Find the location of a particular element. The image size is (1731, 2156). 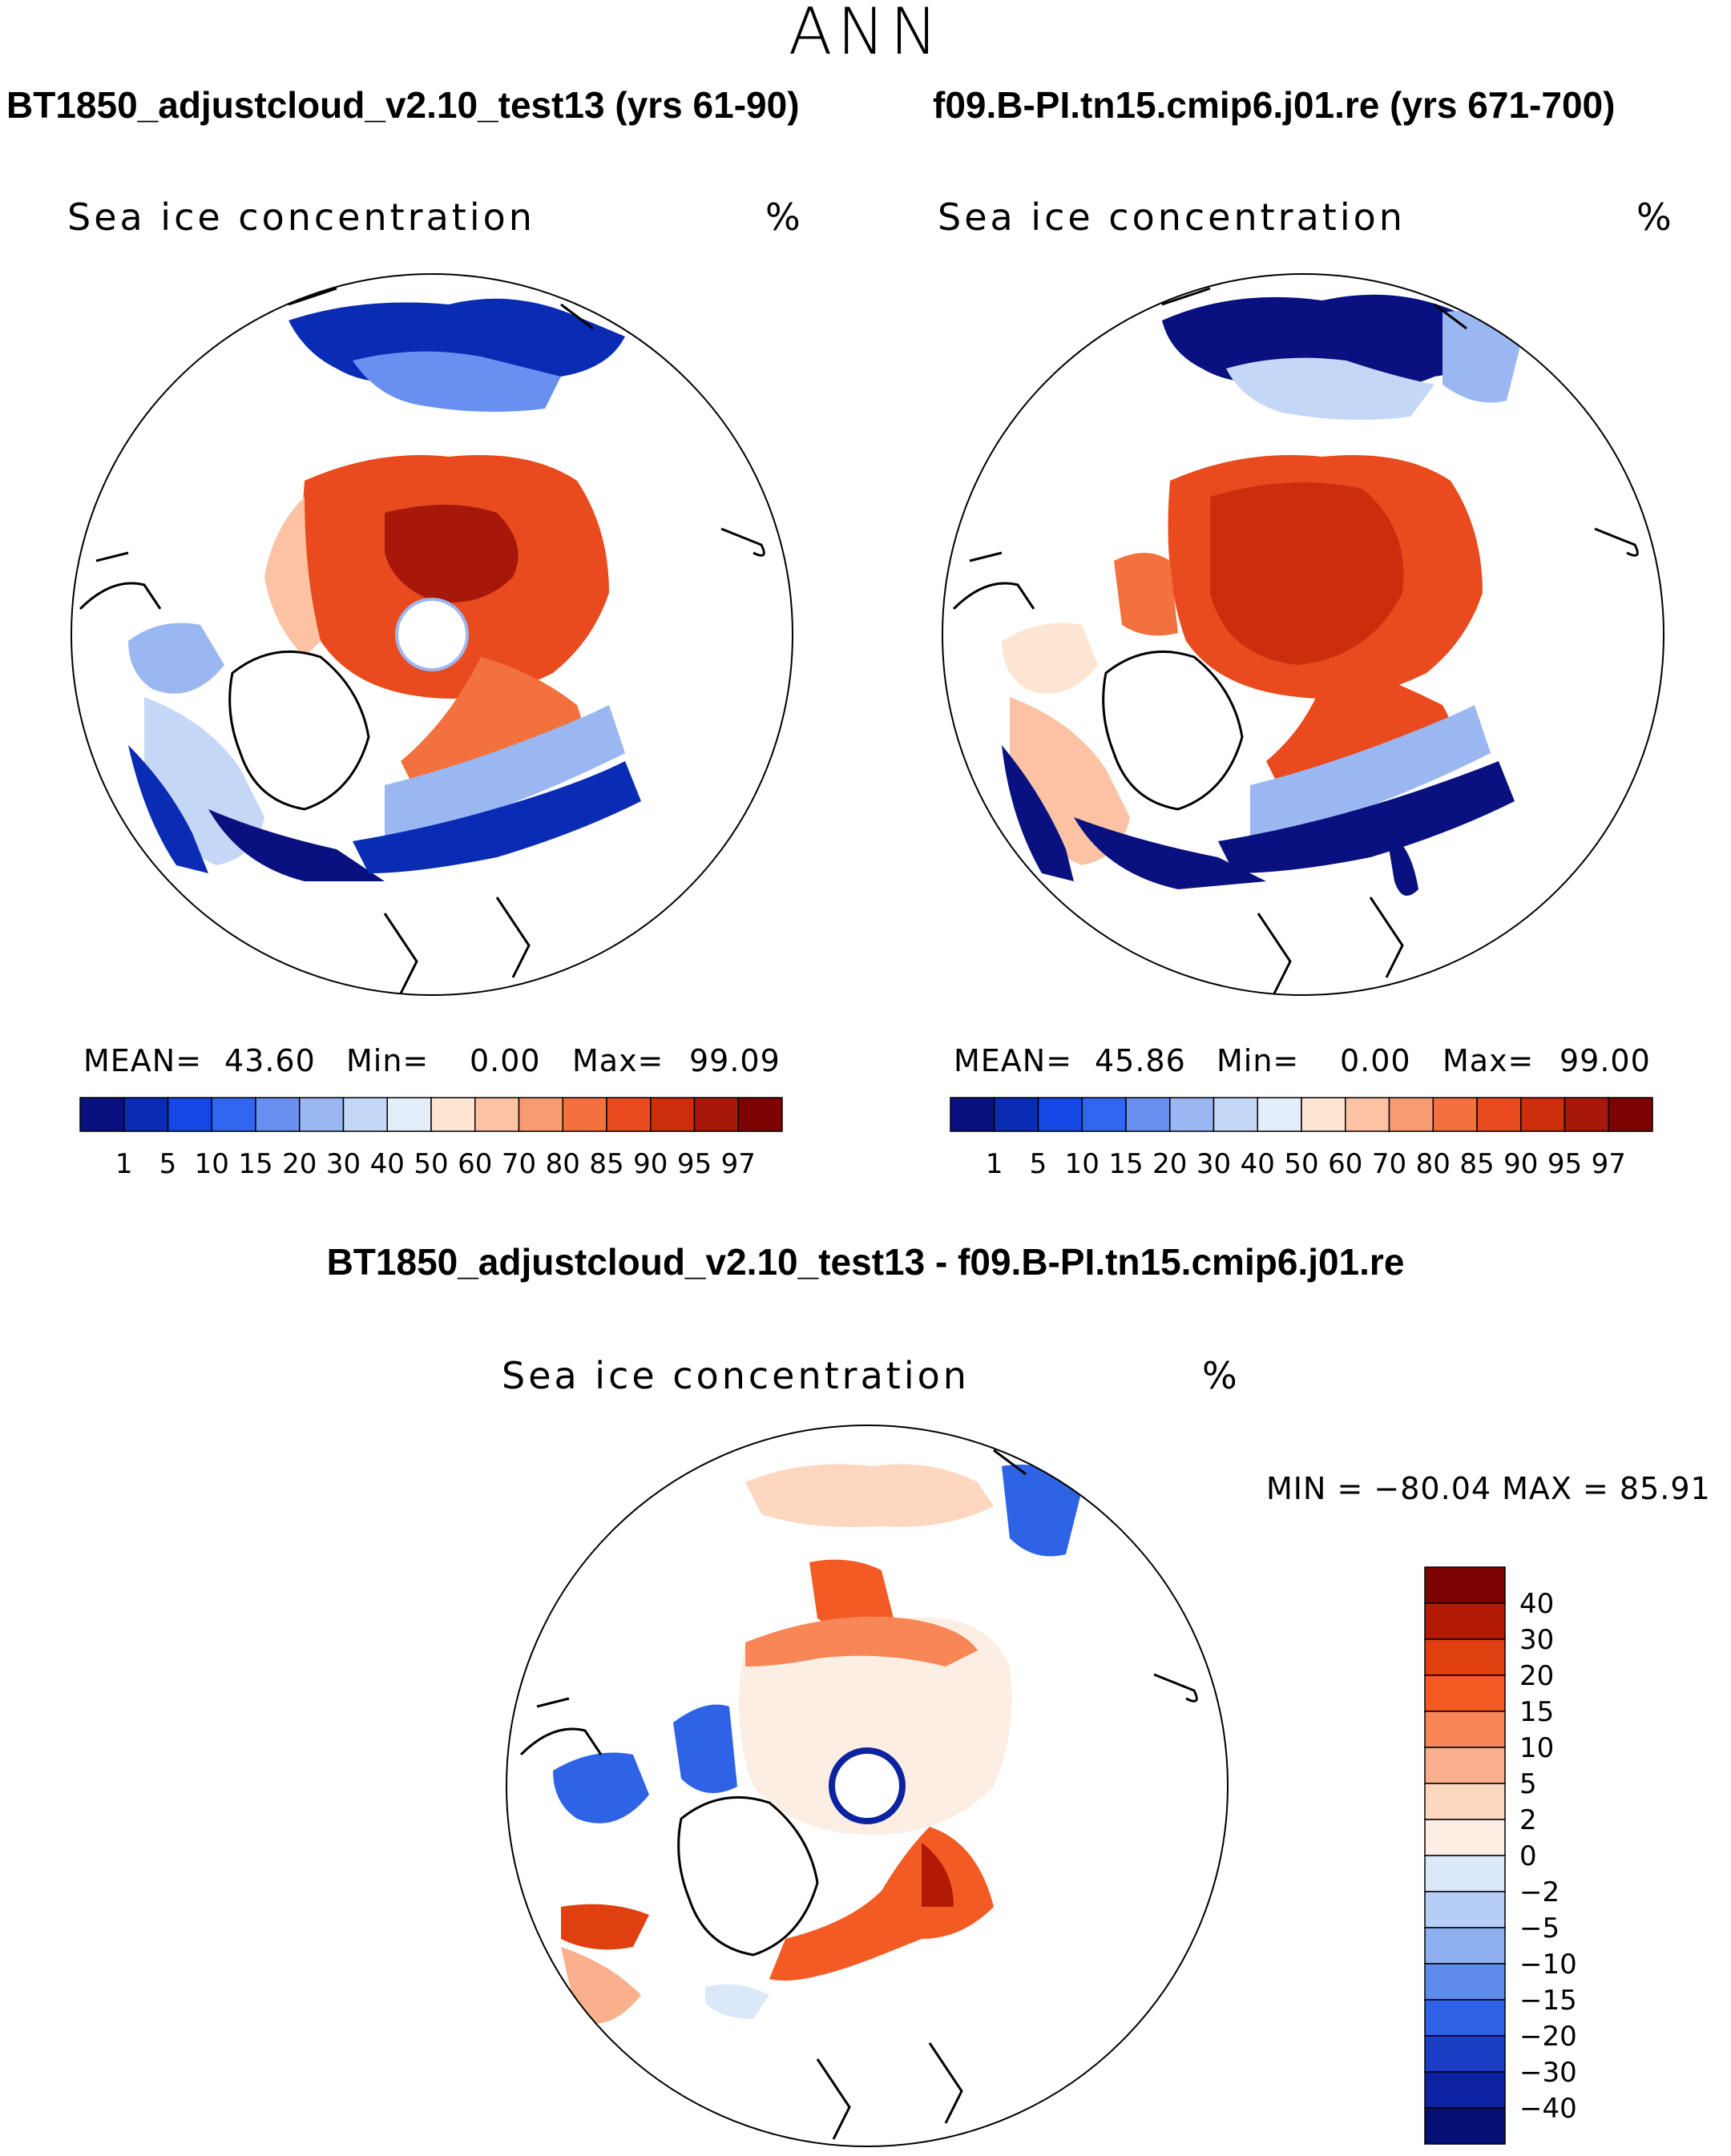

panel2-colorbar-tick-label: 50 is located at coordinates (1301, 1164).